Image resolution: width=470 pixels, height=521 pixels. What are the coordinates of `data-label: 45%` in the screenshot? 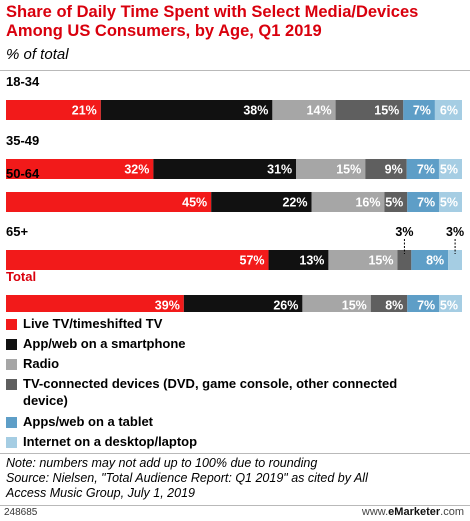 It's located at (194, 203).